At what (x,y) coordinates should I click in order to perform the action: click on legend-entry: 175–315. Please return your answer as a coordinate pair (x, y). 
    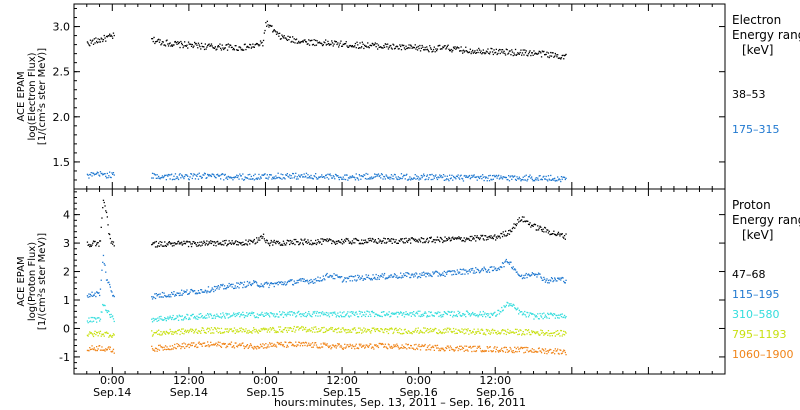
    Looking at the image, I should click on (756, 129).